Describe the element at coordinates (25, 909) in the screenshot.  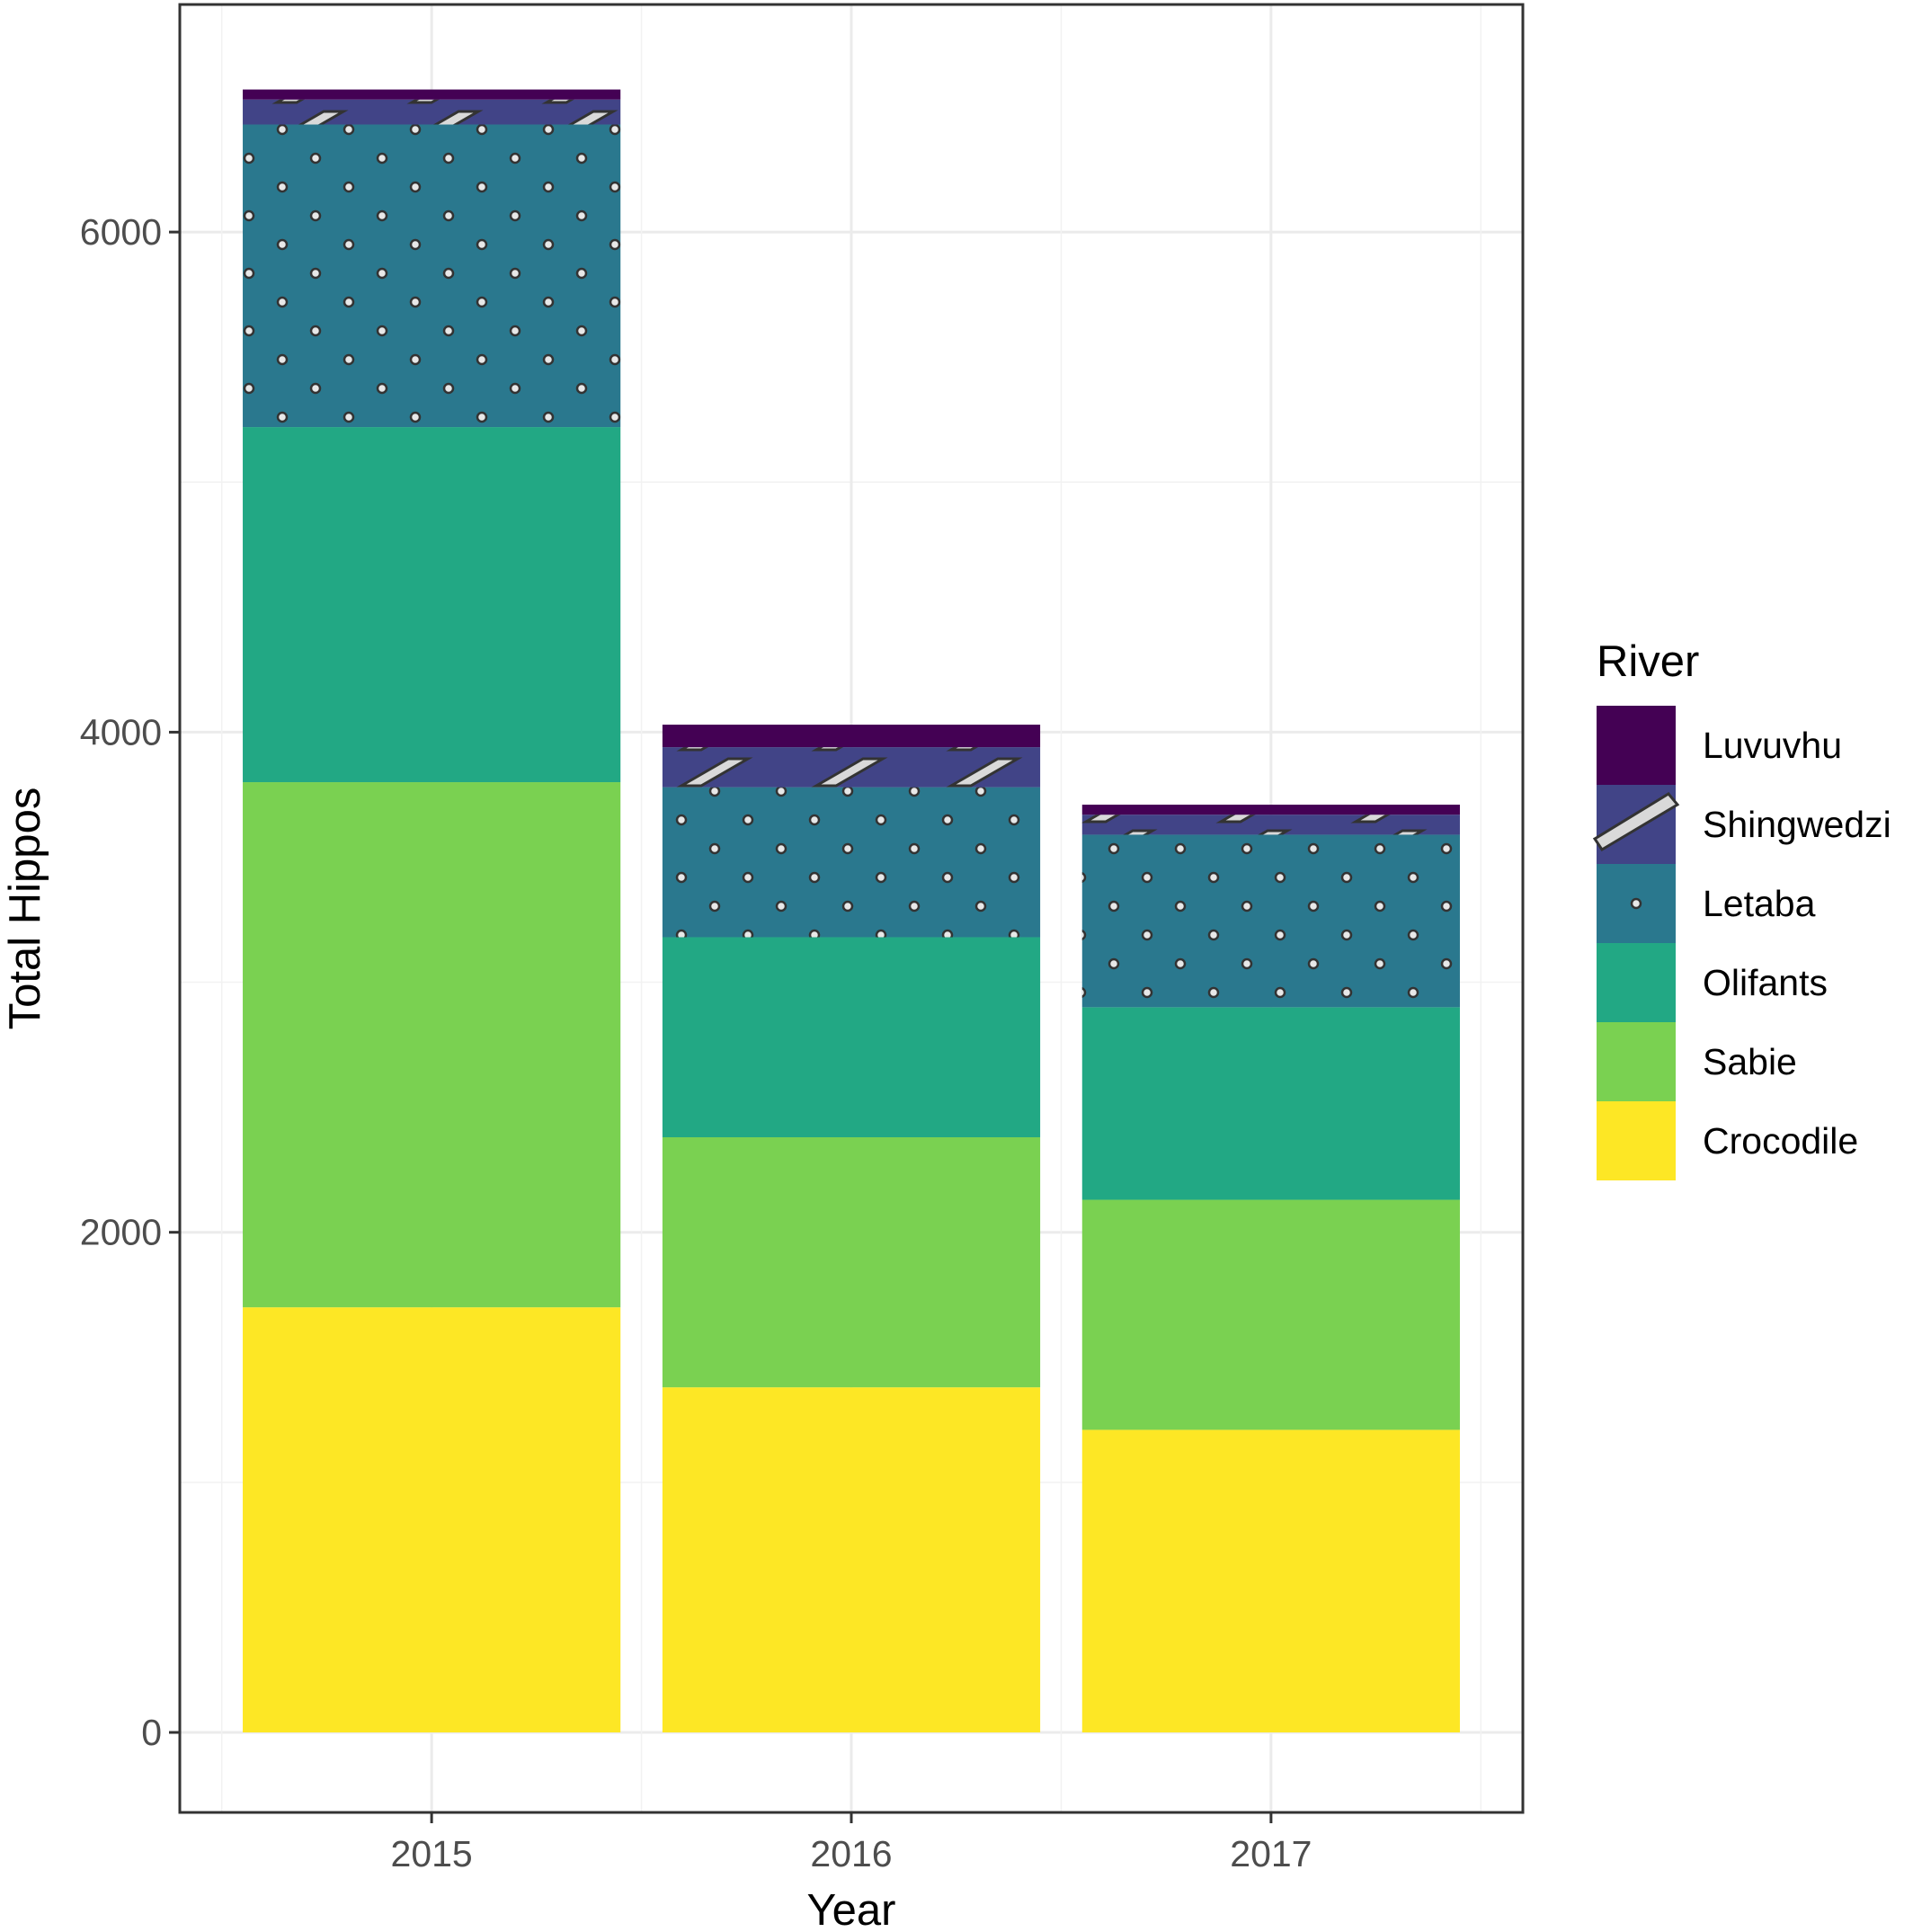
I see `y-axis-title: Total Hippos` at that location.